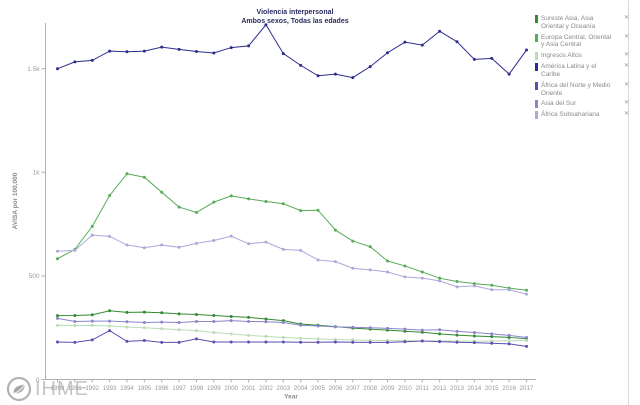  Describe the element at coordinates (318, 388) in the screenshot. I see `svg-text: 2005` at that location.